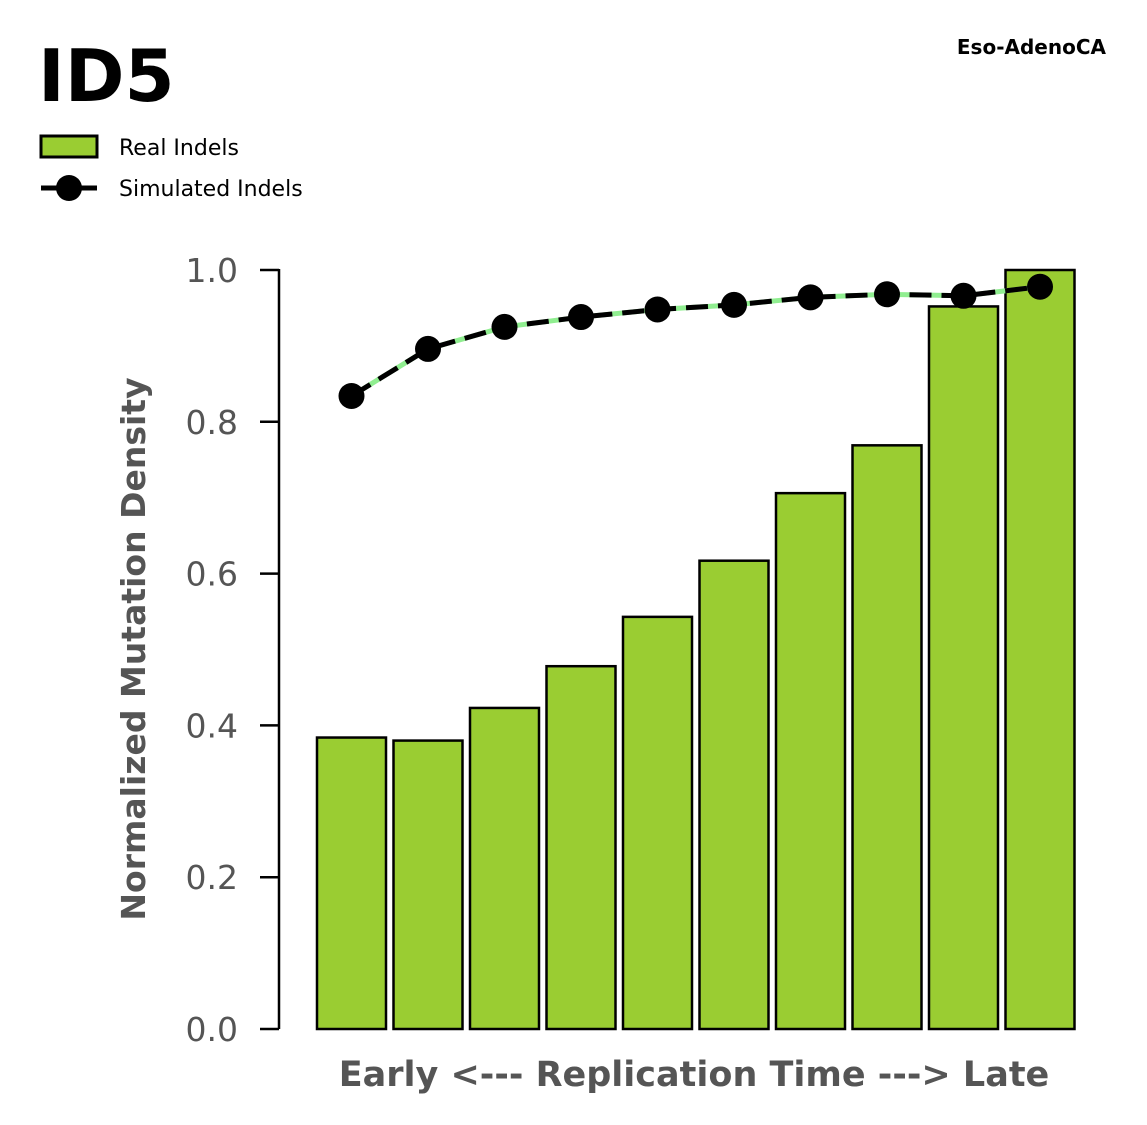 This screenshot has width=1147, height=1125. Describe the element at coordinates (211, 189) in the screenshot. I see `legend-label-simulated: Simulated Indels` at that location.